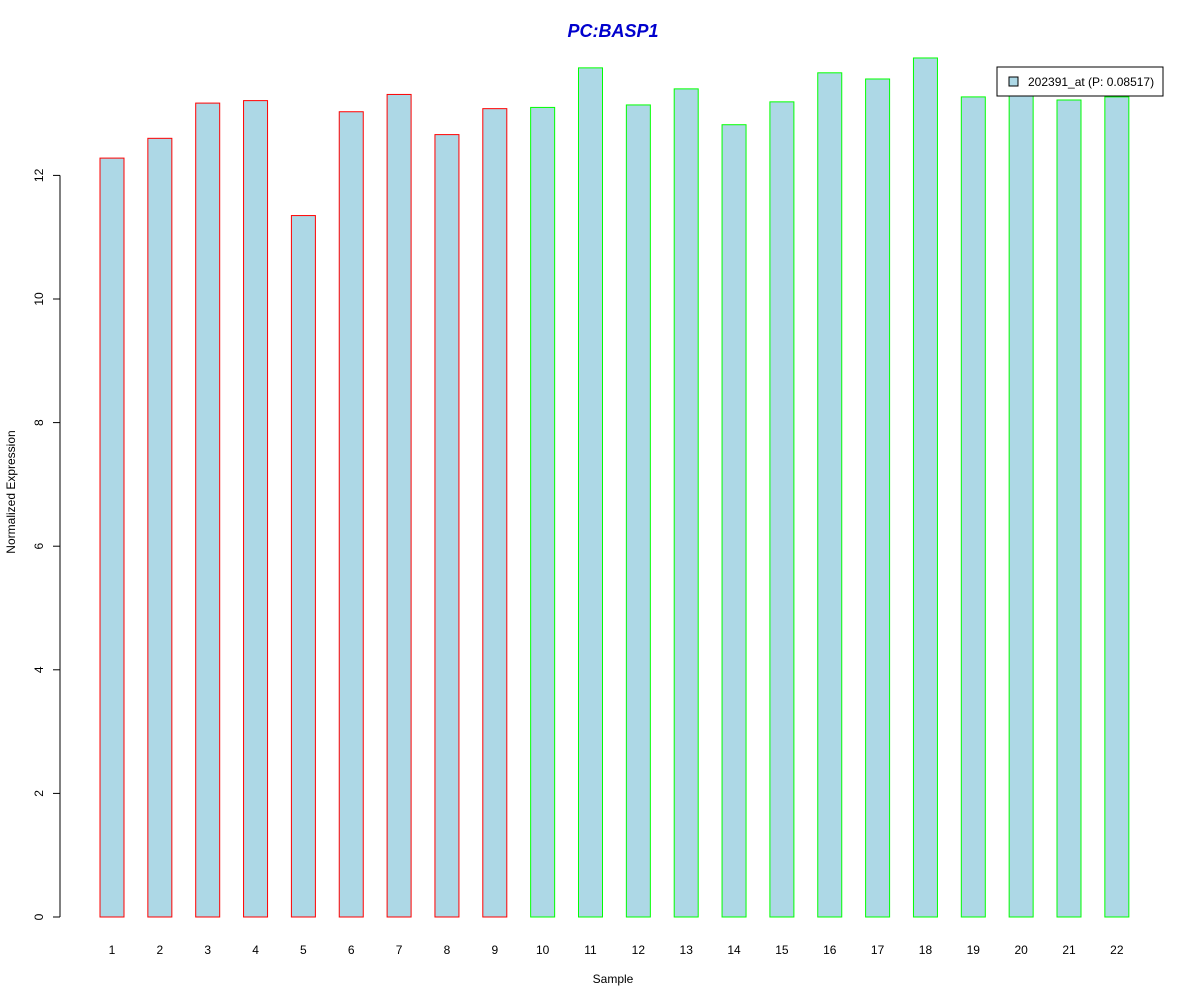 This screenshot has height=1000, width=1200. What do you see at coordinates (734, 950) in the screenshot?
I see `x-tick-label: 14` at bounding box center [734, 950].